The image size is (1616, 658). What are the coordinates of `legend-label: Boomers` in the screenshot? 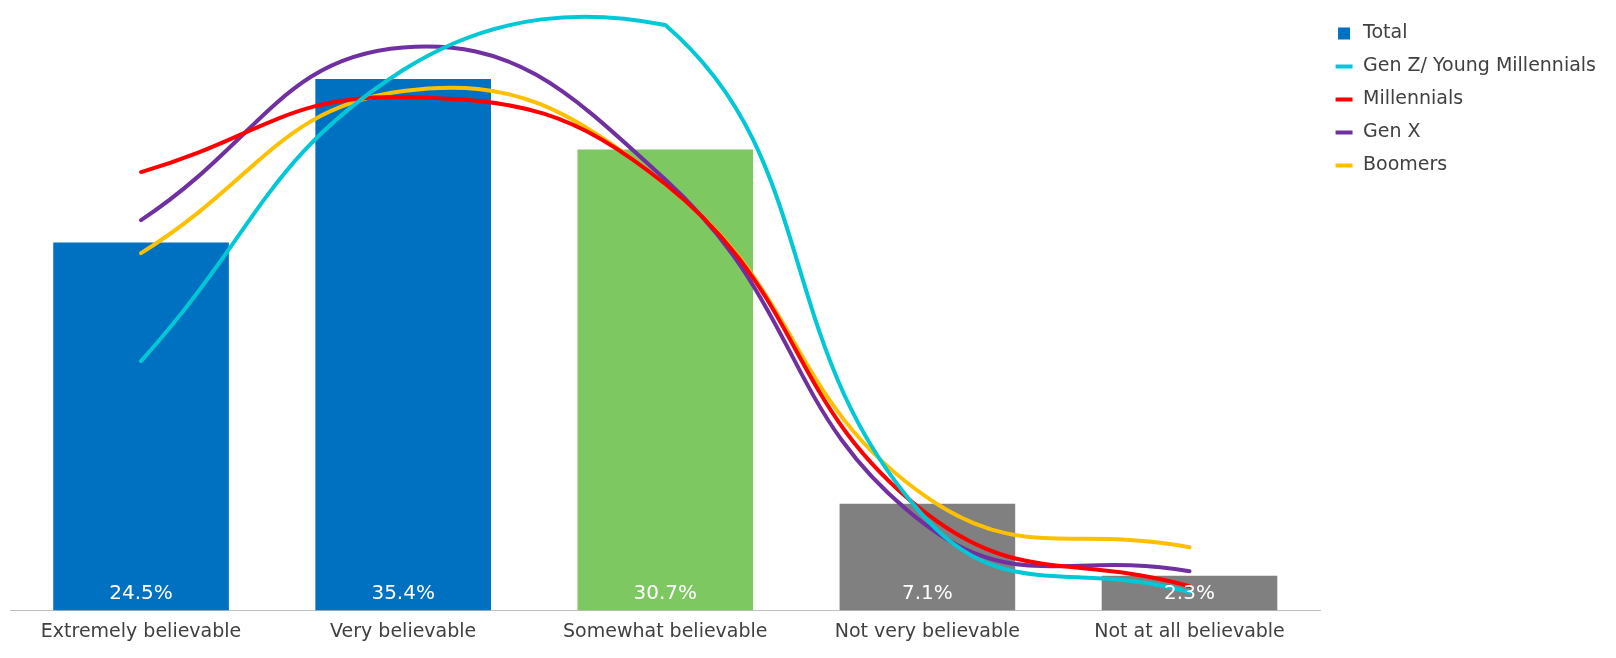 It's located at (1405, 163).